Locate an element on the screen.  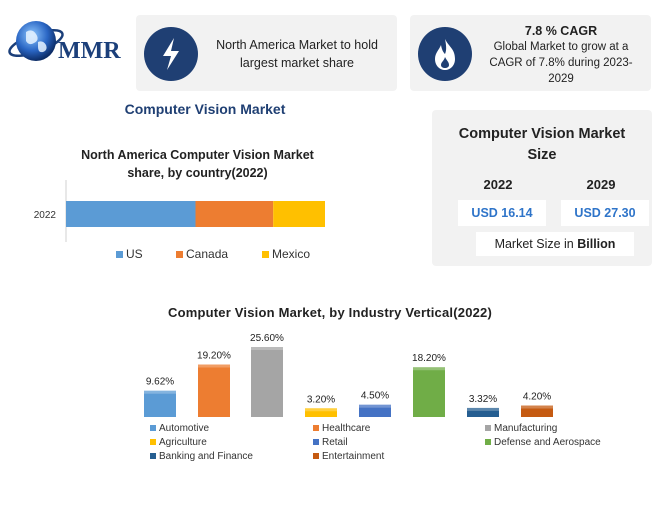
na-legend-swatch-mexico is located at coordinates (265, 254).